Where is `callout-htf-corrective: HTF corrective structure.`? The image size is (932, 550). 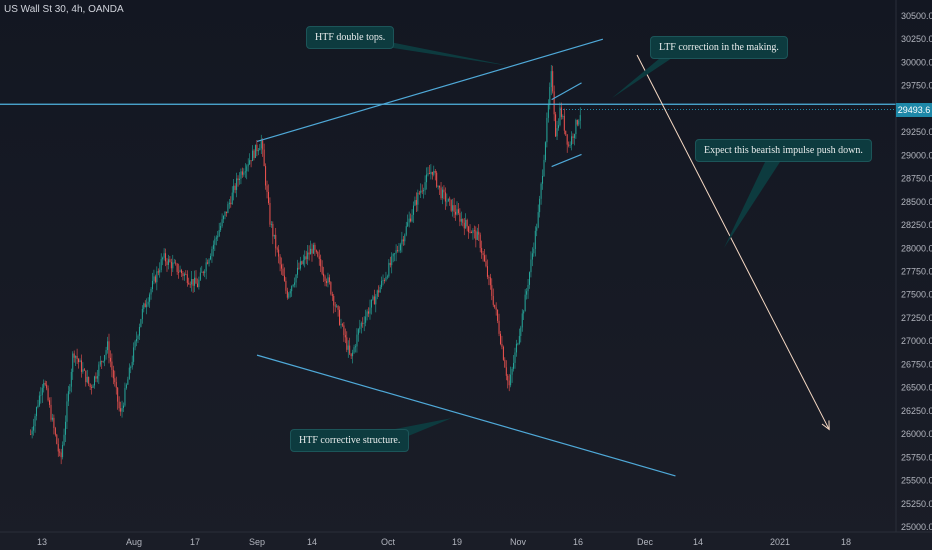 callout-htf-corrective: HTF corrective structure. is located at coordinates (350, 440).